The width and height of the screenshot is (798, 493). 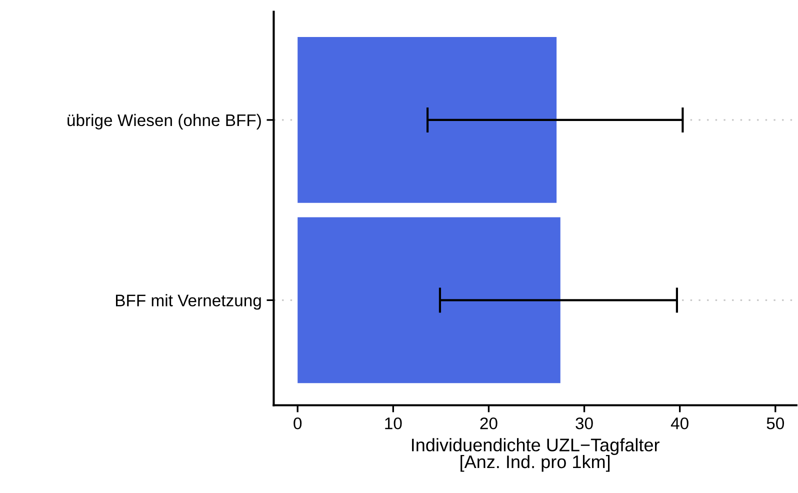 I want to click on y-tick-label: BFF mit Vernetzung, so click(x=188, y=302).